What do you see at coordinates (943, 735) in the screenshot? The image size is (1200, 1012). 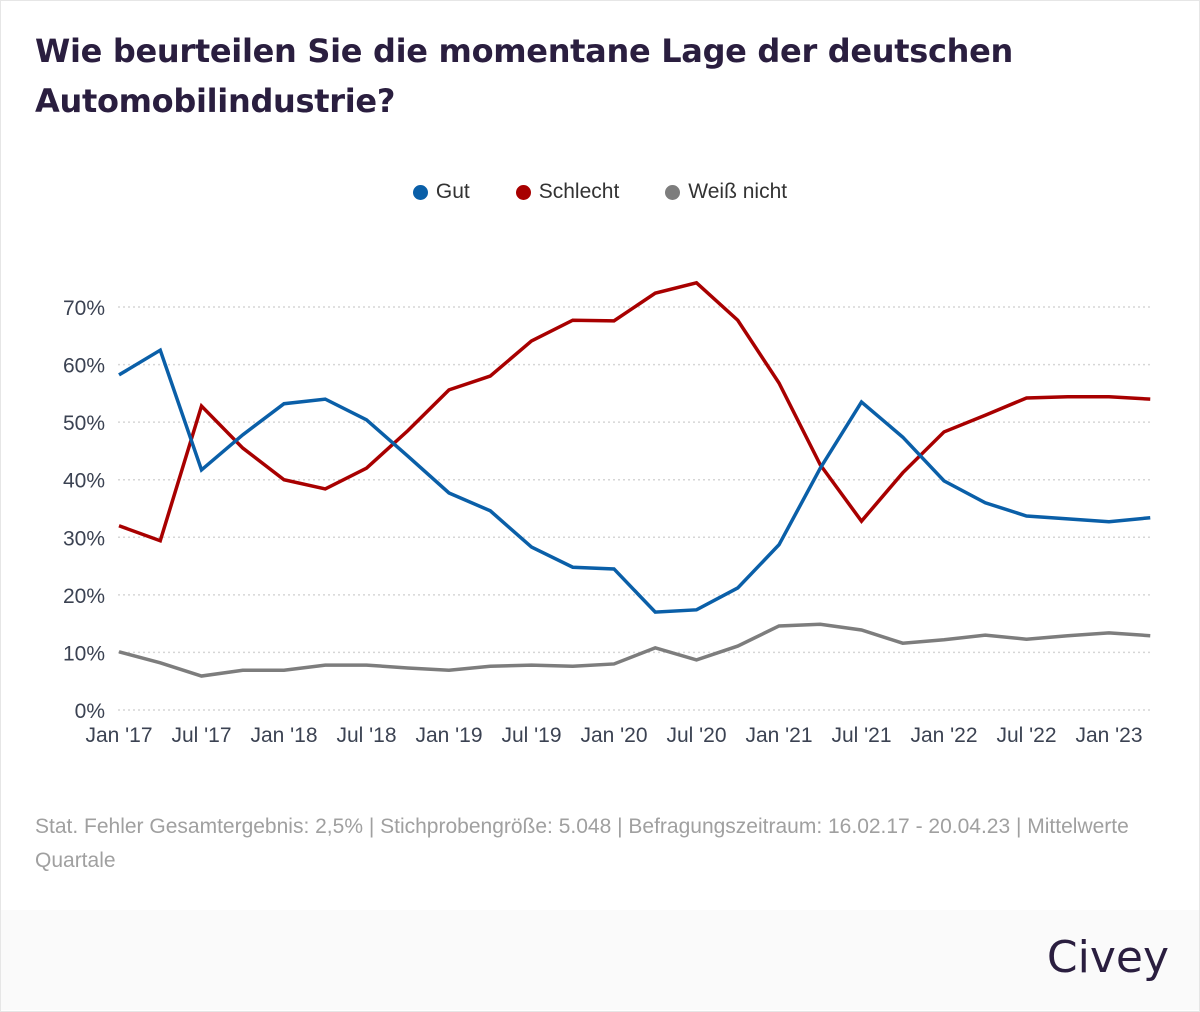 I see `x-tick-label: Jan '22` at bounding box center [943, 735].